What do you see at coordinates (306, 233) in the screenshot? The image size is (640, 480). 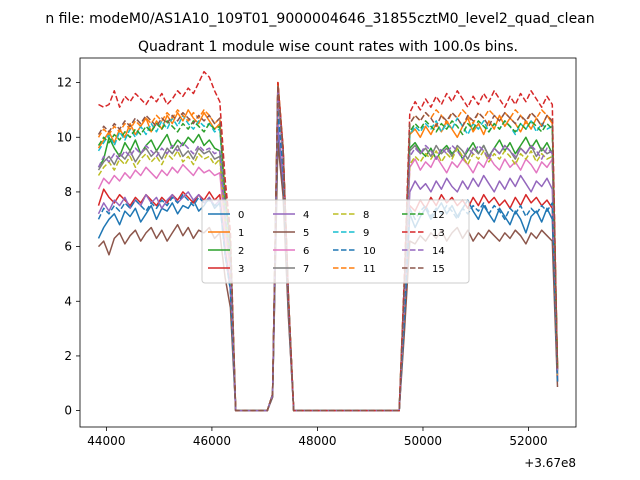 I see `legend-label-5: 5` at bounding box center [306, 233].